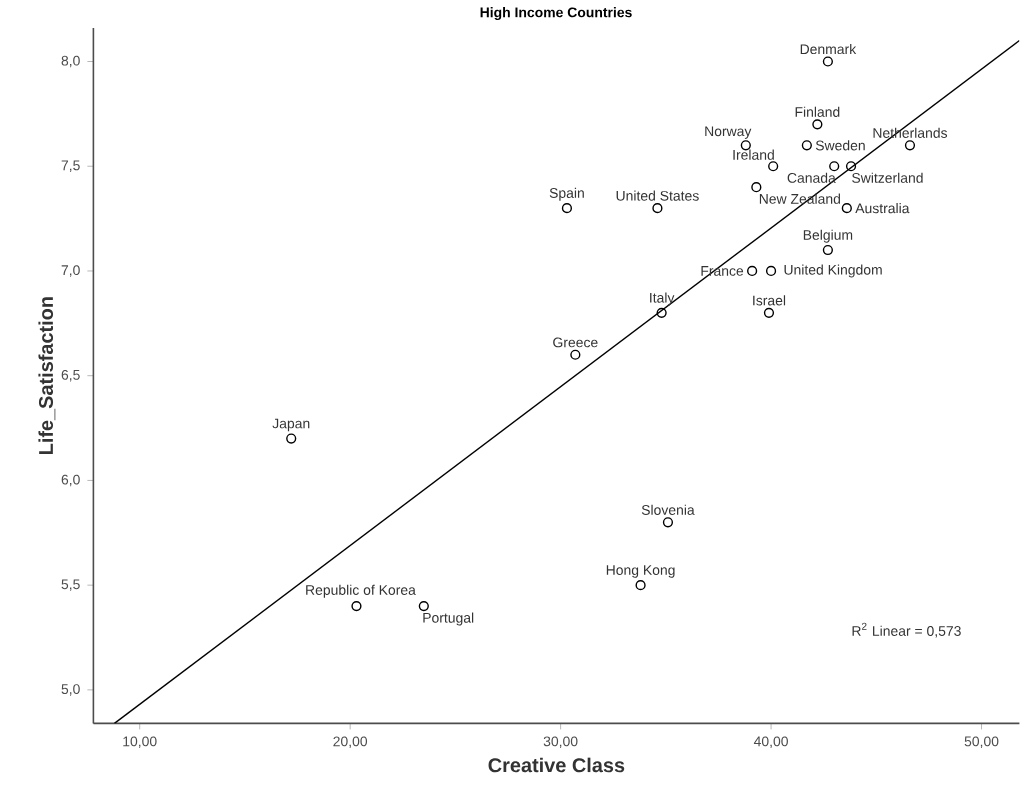  What do you see at coordinates (47, 376) in the screenshot?
I see `y-axis-title: Life_Satisfaction` at bounding box center [47, 376].